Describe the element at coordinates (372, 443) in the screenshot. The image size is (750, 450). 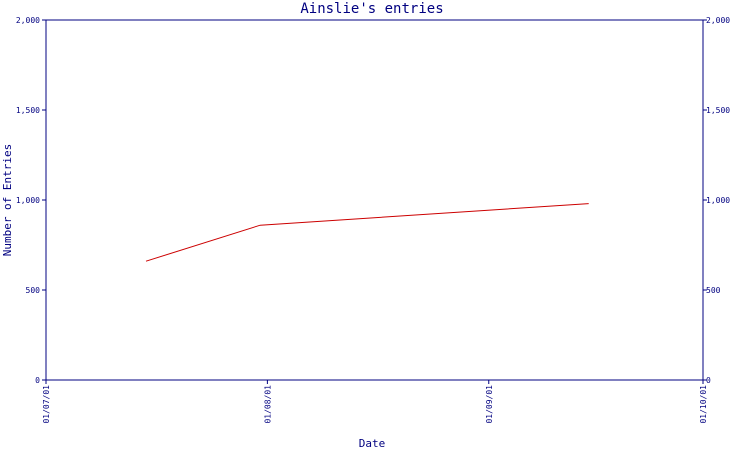
I see `x-axis-label: Date` at that location.